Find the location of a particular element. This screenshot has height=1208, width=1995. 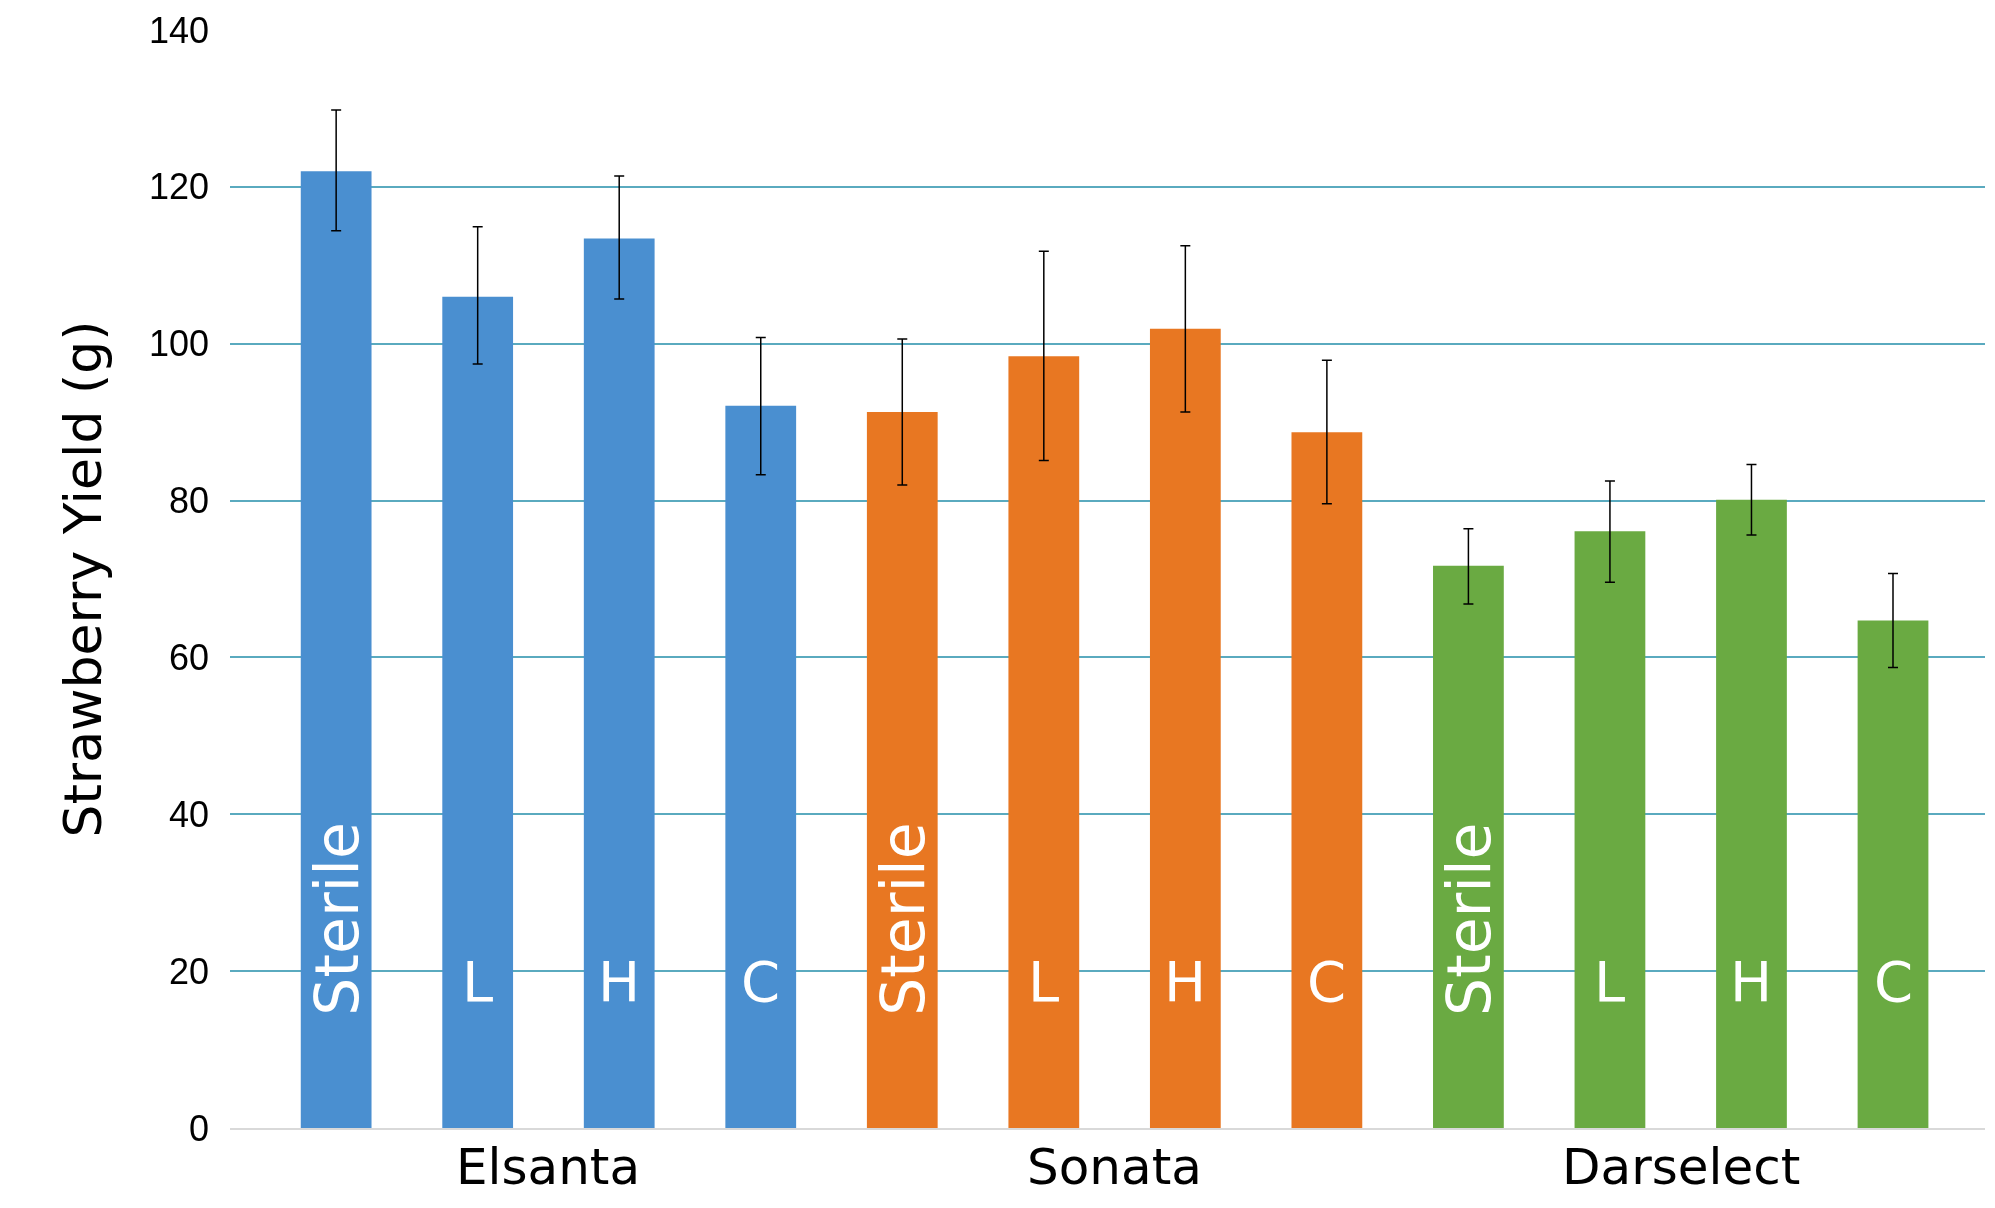

text: Sonata is located at coordinates (1114, 1167).